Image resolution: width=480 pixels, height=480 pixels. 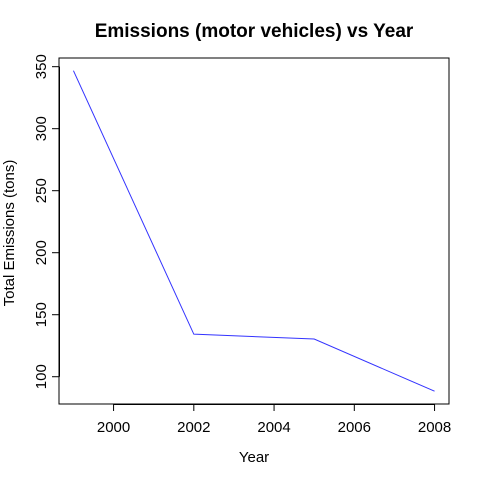 What do you see at coordinates (41, 66) in the screenshot?
I see `y-tick-label: 350` at bounding box center [41, 66].